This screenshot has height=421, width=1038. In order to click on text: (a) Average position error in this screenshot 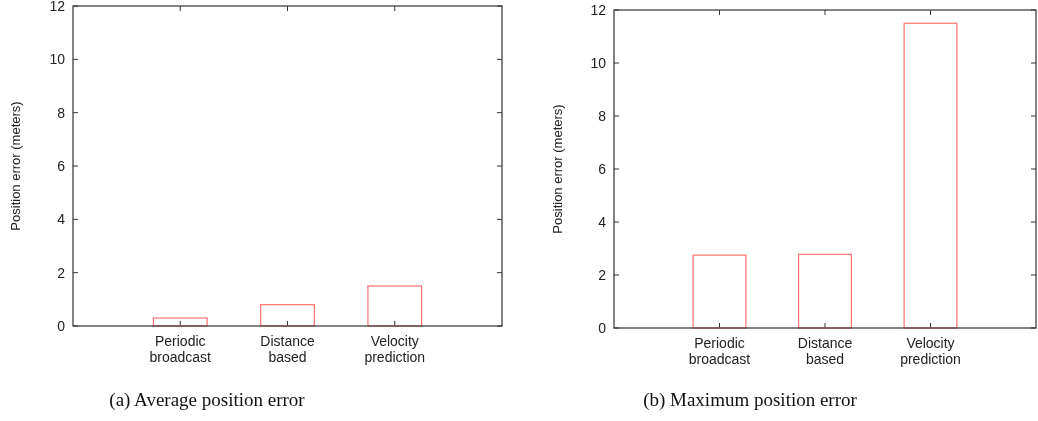, I will do `click(207, 400)`.